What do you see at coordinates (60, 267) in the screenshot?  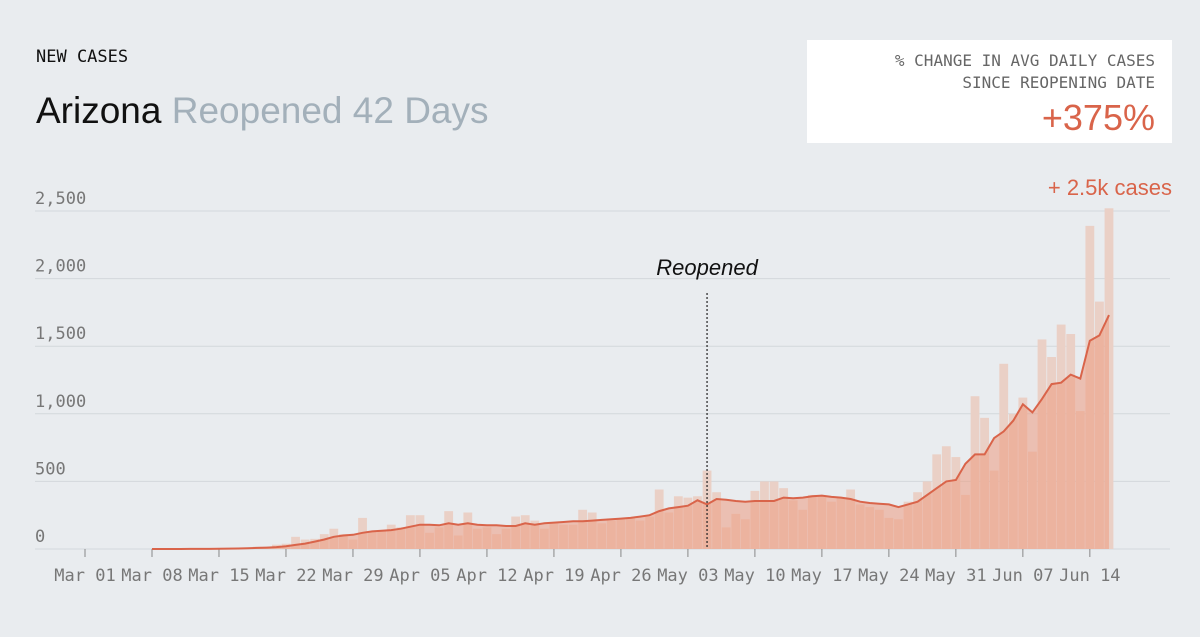 I see `y-tick-label: 2,000` at bounding box center [60, 267].